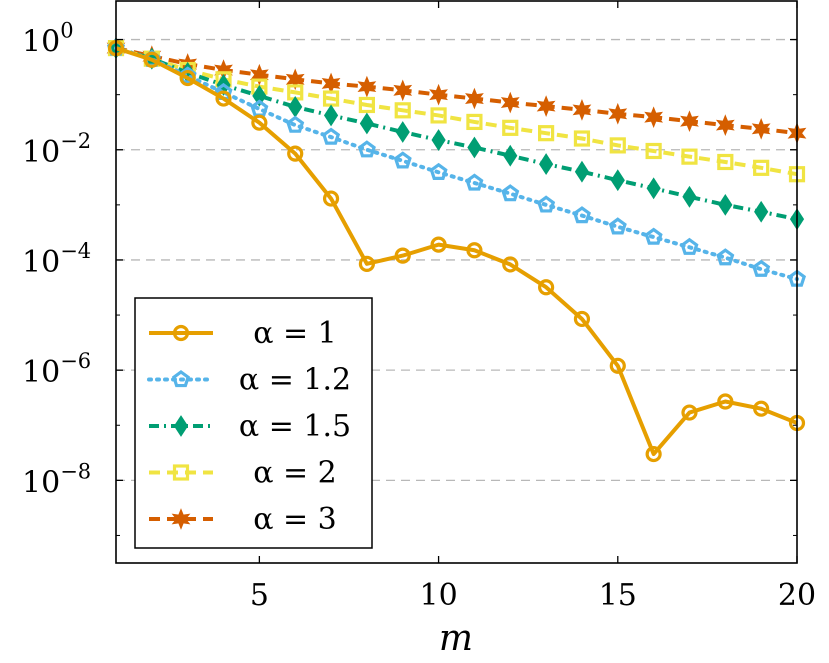  Describe the element at coordinates (438, 595) in the screenshot. I see `x-tick-label: 10` at that location.